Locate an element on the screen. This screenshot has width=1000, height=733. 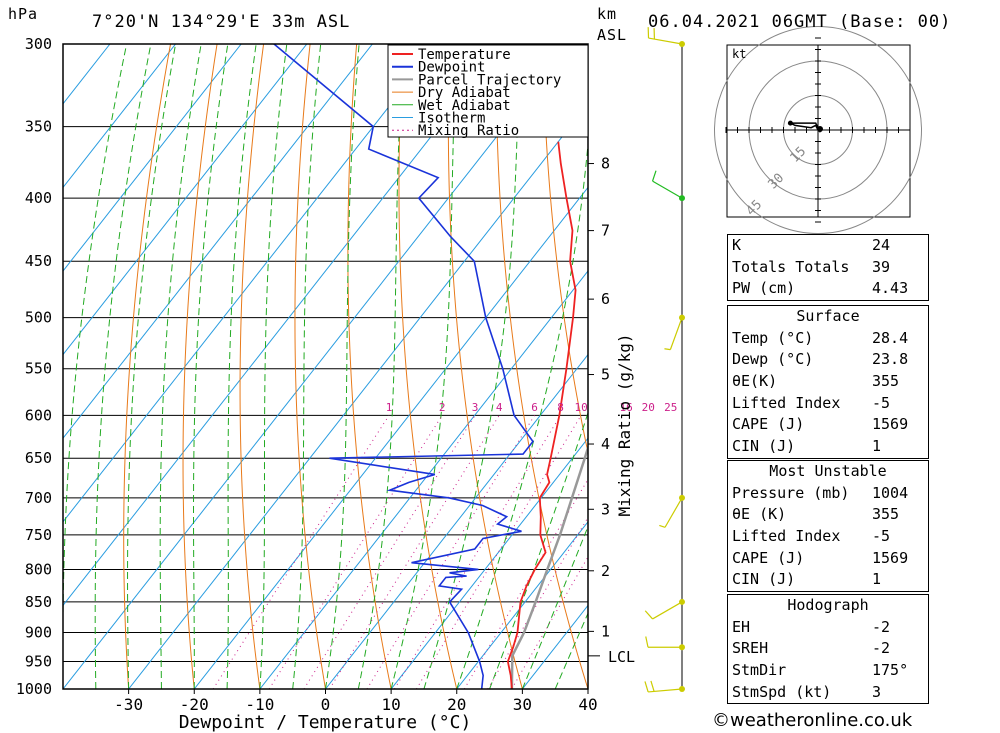
km-tick-label: 2 is located at coordinates (605, 571).